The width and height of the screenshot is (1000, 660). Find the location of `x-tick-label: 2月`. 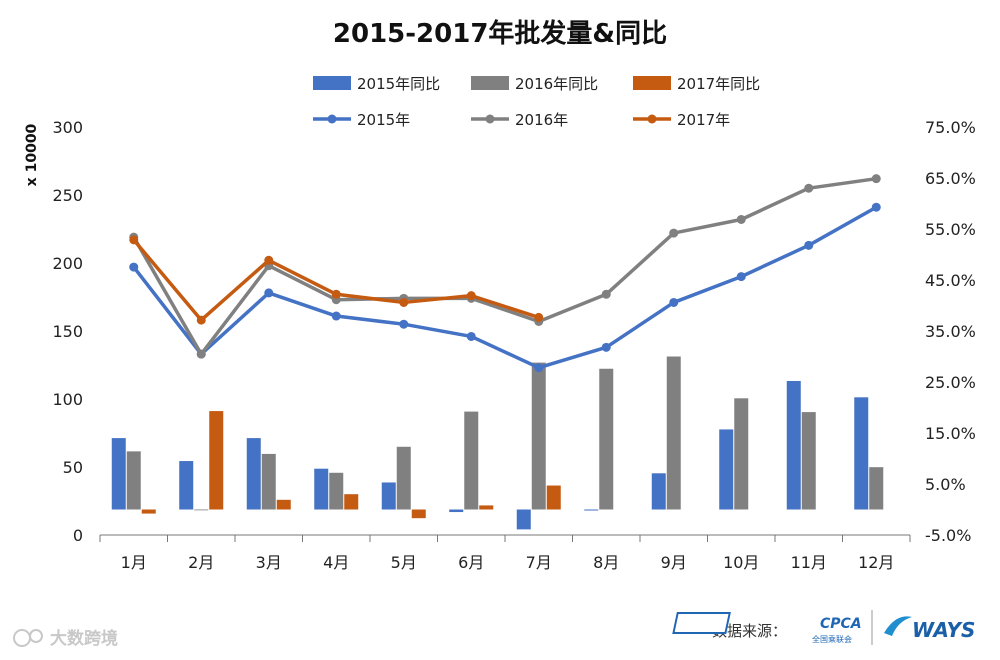

x-tick-label: 2月 is located at coordinates (201, 562).